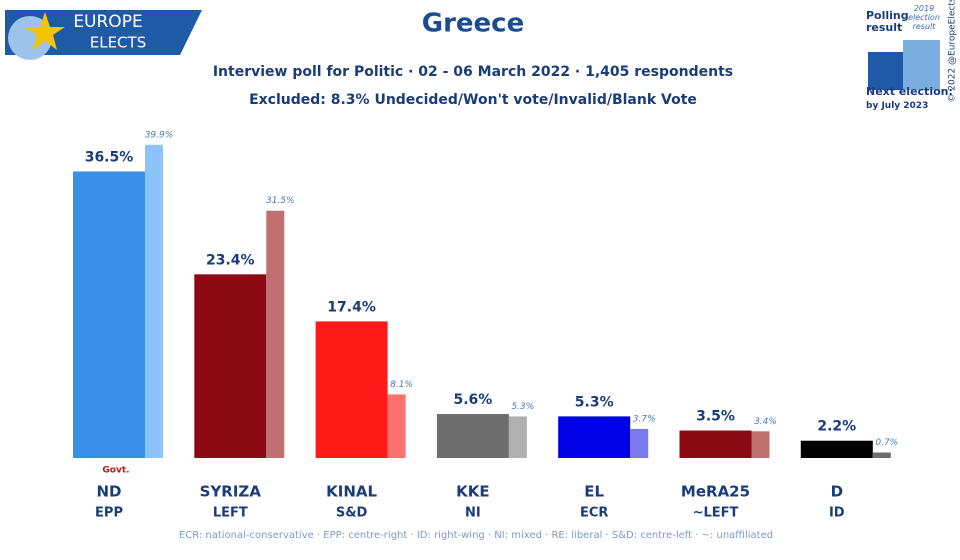  I want to click on value-label: 17.4%, so click(351, 307).